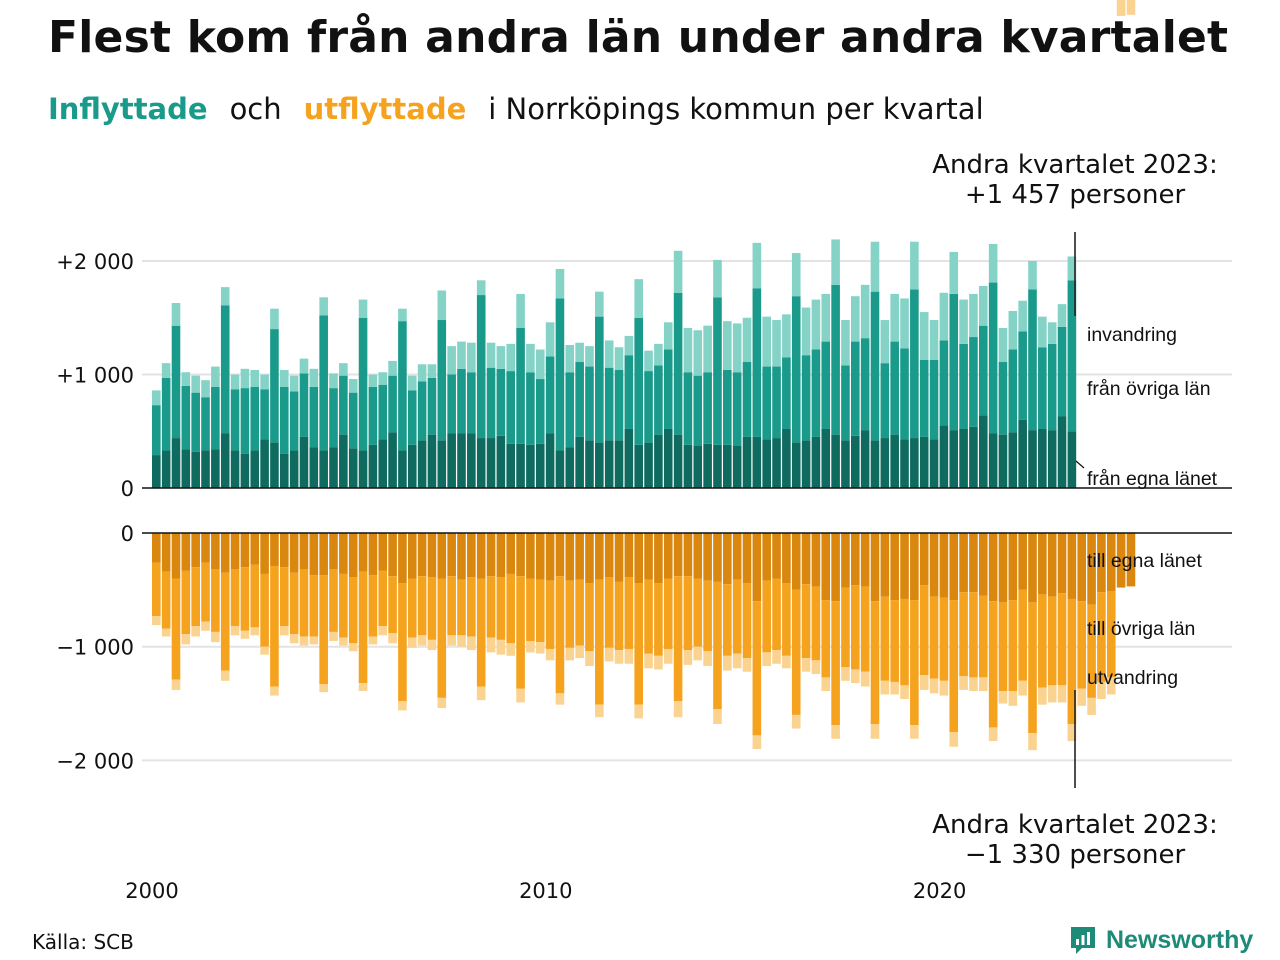 The width and height of the screenshot is (1280, 960). I want to click on series-label-out-2: utvandring, so click(1132, 678).